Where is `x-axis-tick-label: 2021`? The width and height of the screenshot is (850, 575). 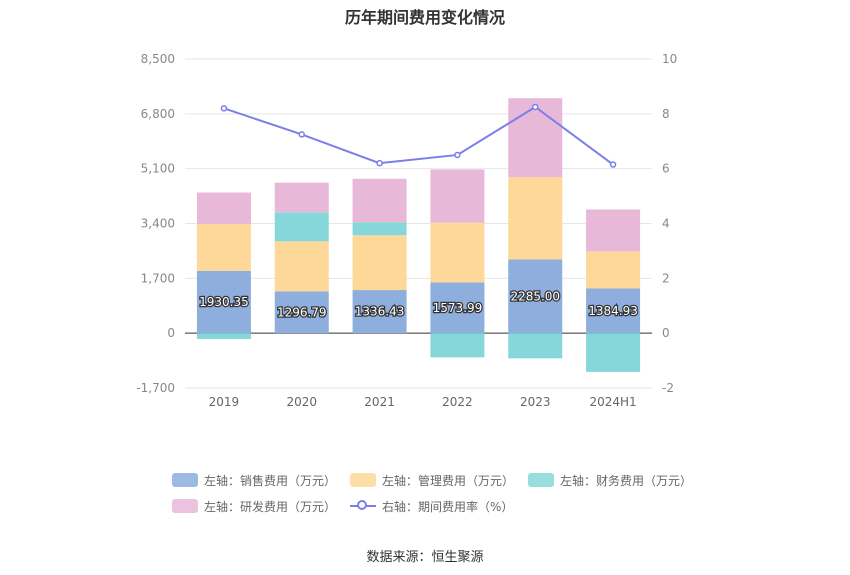
x-axis-tick-label: 2021 is located at coordinates (379, 402).